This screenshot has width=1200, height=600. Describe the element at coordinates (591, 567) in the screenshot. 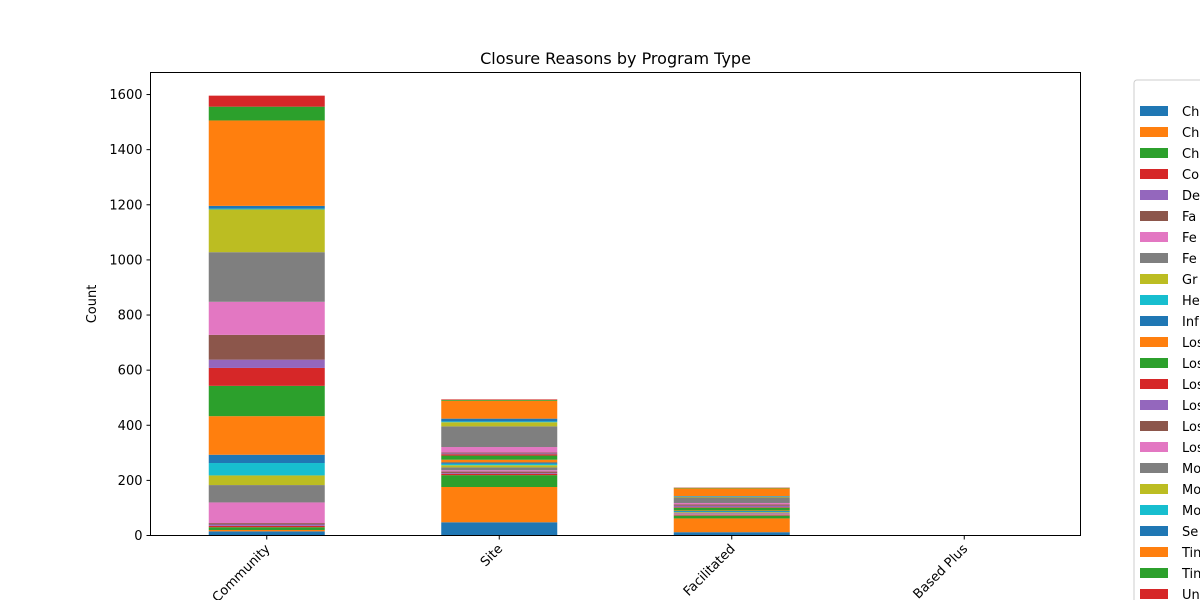

I see `x-axis-ticks: Community Site Facilitated Based Plus` at that location.